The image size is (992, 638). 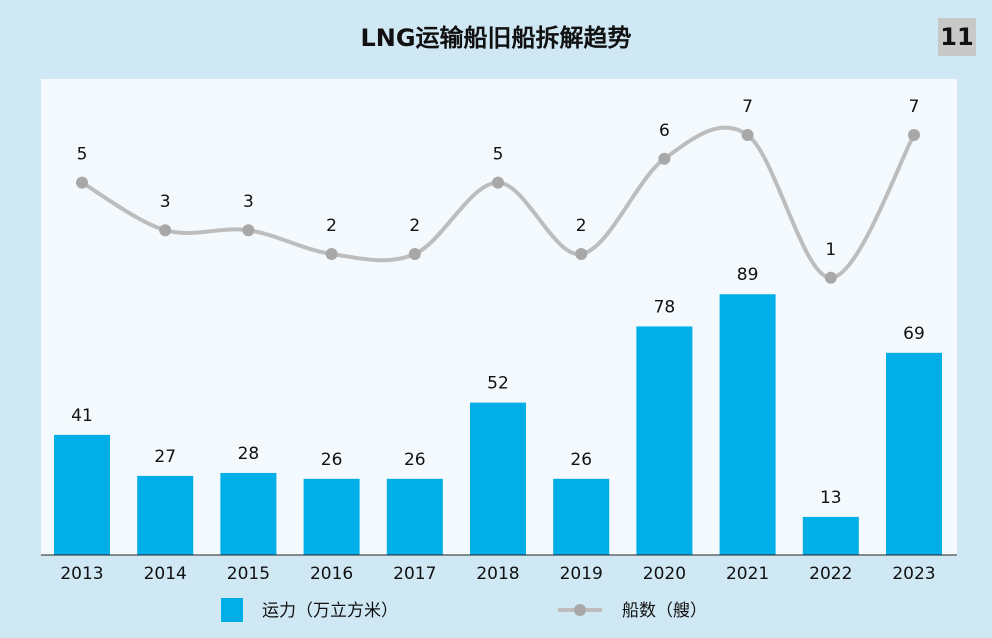 I want to click on bar-2020, so click(x=664, y=440).